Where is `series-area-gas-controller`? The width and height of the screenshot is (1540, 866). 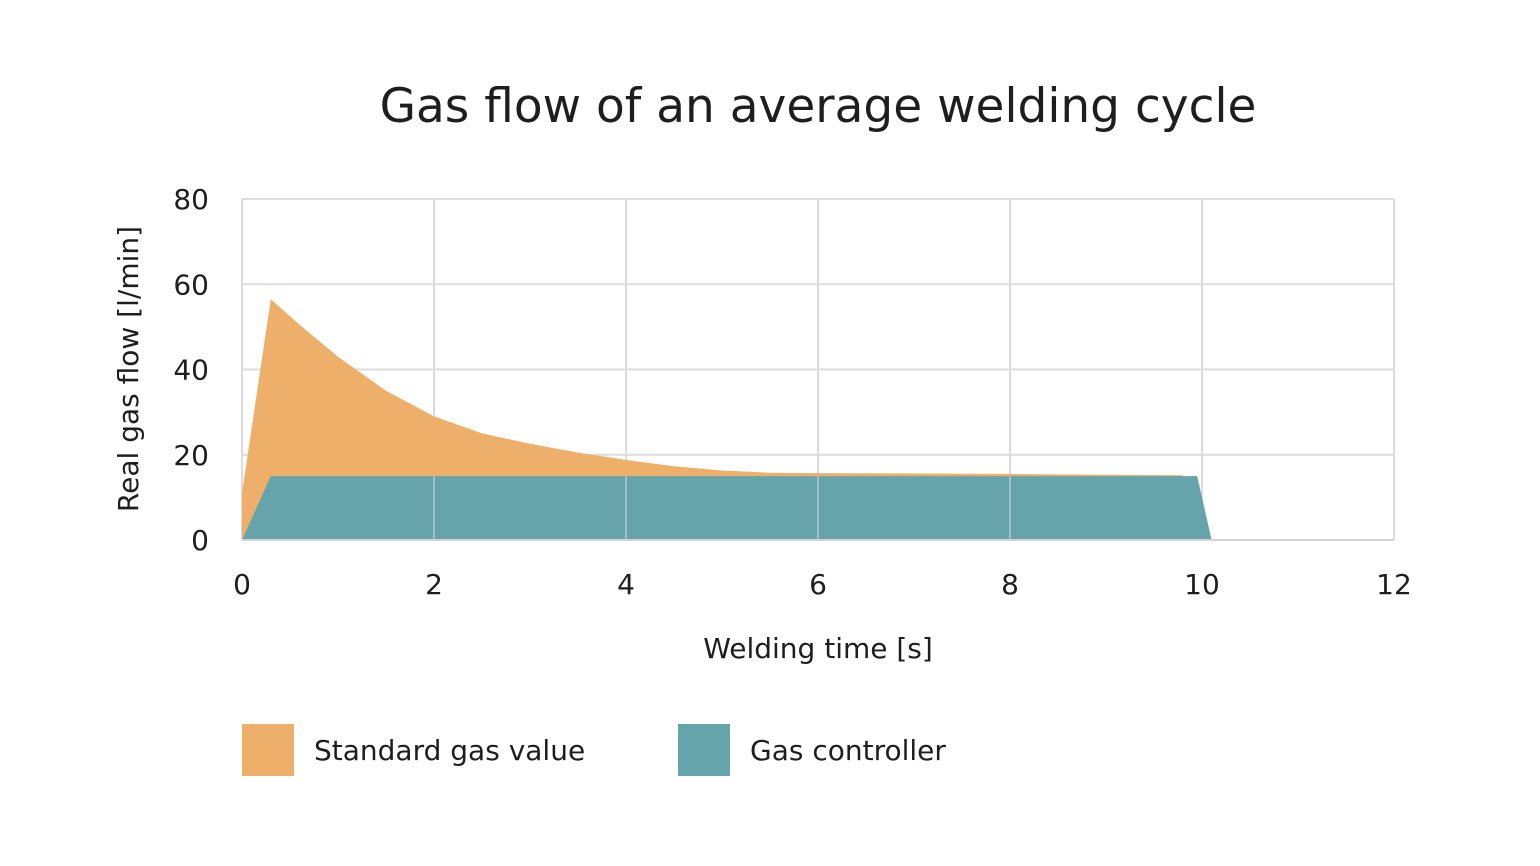 series-area-gas-controller is located at coordinates (727, 508).